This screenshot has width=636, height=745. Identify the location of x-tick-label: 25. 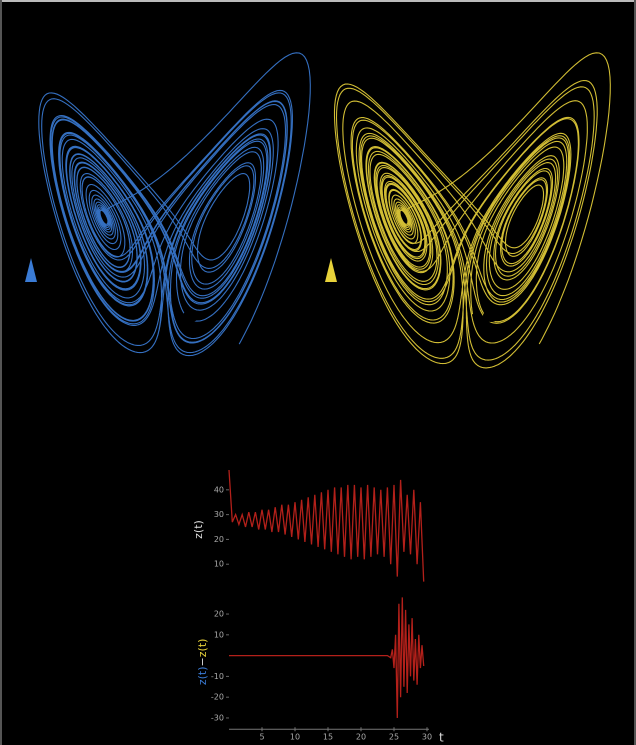
(394, 737).